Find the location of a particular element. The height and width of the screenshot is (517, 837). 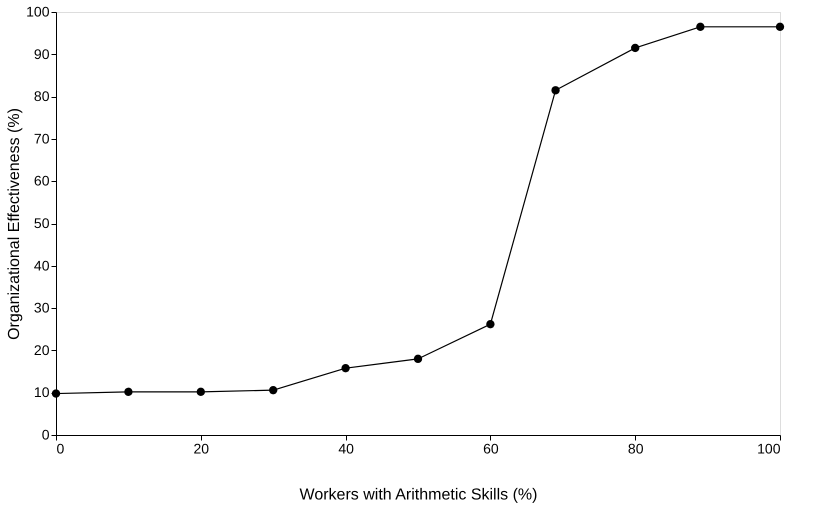

y-tick-label: 70 is located at coordinates (42, 138).